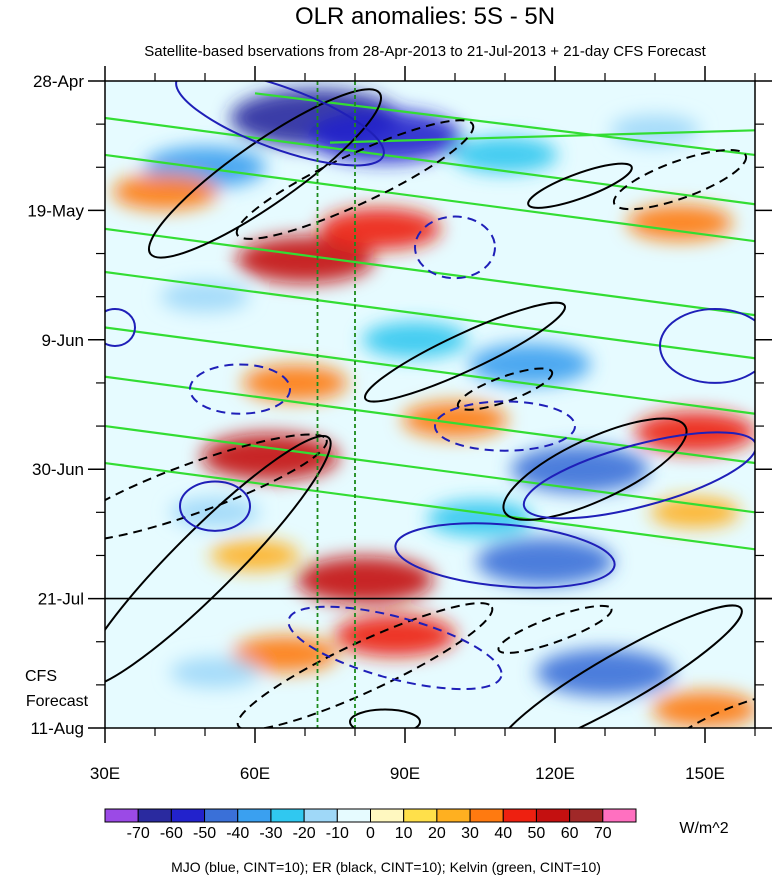 This screenshot has width=772, height=878. Describe the element at coordinates (58, 81) in the screenshot. I see `y-tick-label: 28-Apr` at that location.